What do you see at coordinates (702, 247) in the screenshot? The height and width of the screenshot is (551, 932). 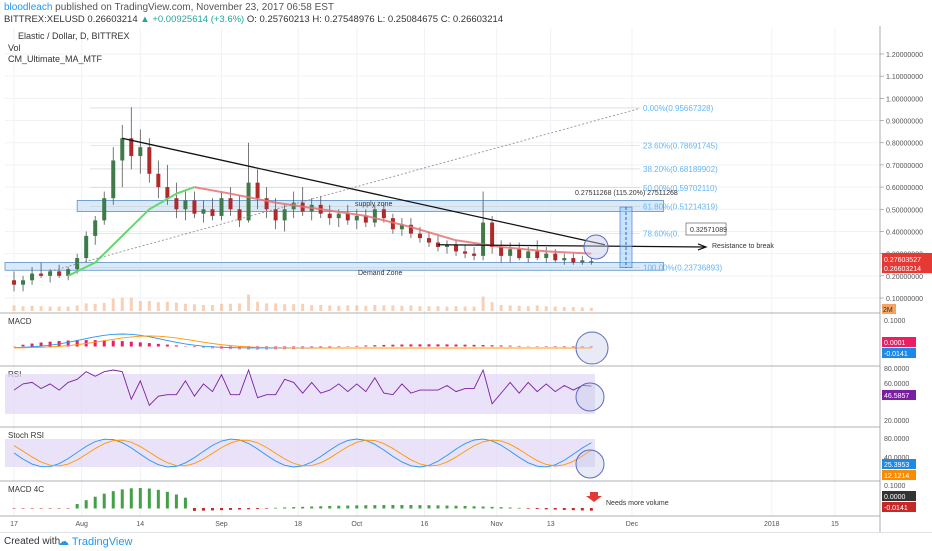 I see `arrow-icon` at bounding box center [702, 247].